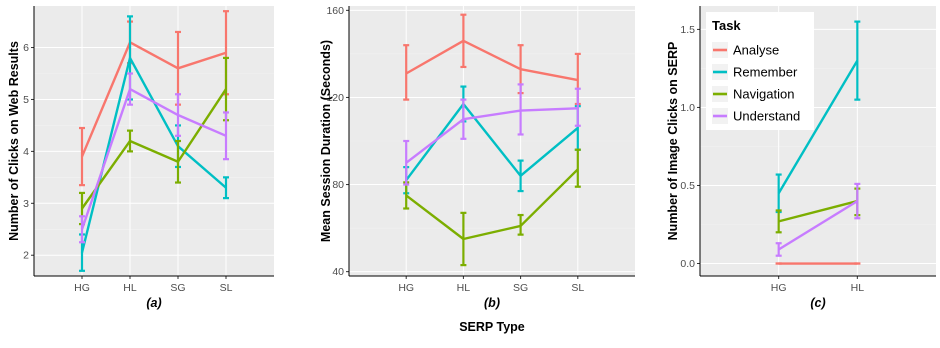 This screenshot has height=348, width=940. Describe the element at coordinates (14, 141) in the screenshot. I see `y-axis-title: Number of Clicks on Web Results` at that location.